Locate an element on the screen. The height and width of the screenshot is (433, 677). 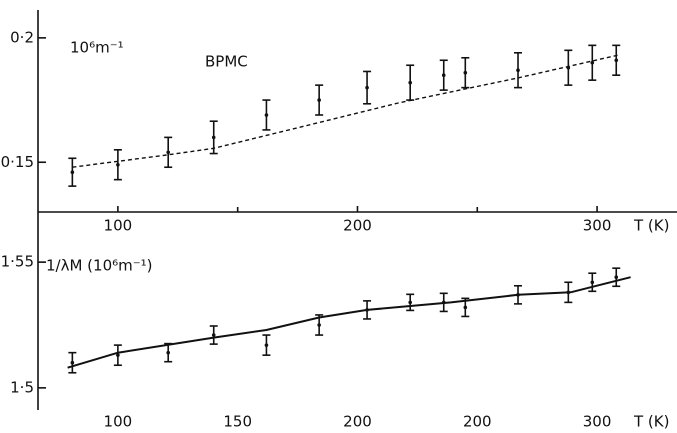
y-tick-label: 1·5 is located at coordinates (22, 387).